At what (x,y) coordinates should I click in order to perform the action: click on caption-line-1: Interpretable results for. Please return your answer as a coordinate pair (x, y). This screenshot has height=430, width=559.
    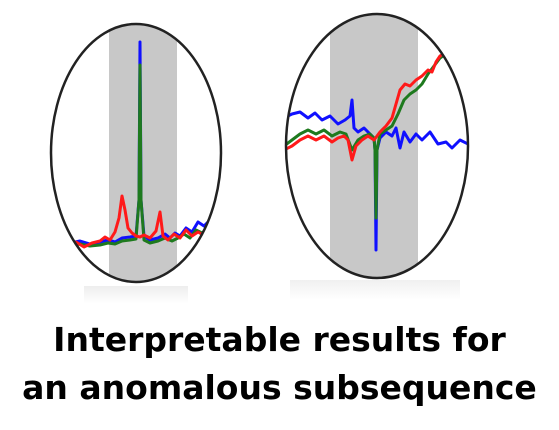
    Looking at the image, I should click on (279, 339).